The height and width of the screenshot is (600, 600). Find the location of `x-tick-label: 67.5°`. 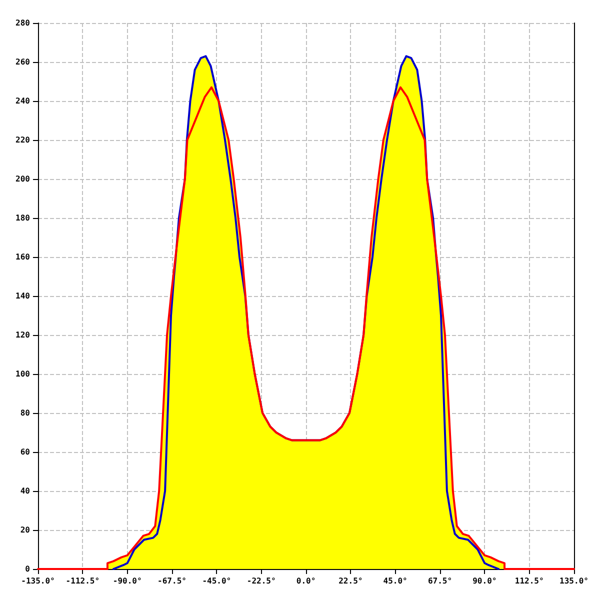

x-tick-label: 67.5° is located at coordinates (440, 581).